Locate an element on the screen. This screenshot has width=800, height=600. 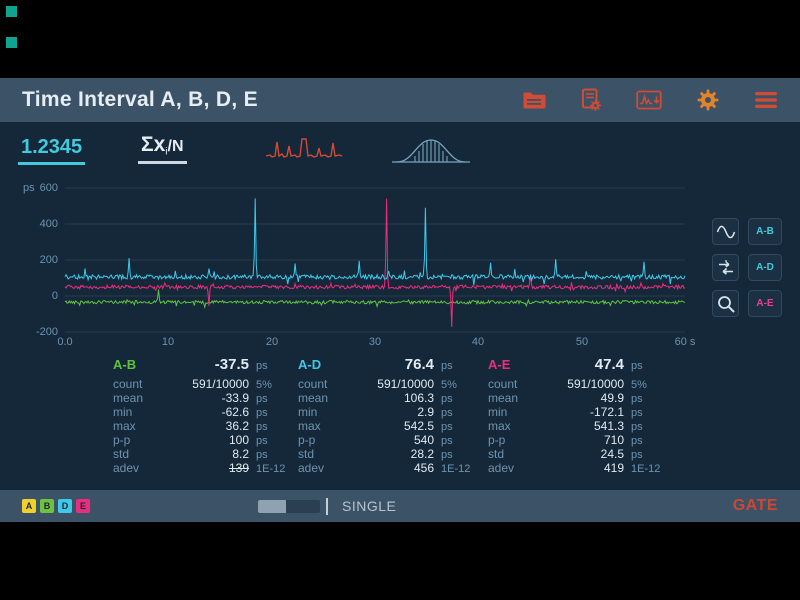
stat-row: adev 419 1E-12 is located at coordinates (577, 468).